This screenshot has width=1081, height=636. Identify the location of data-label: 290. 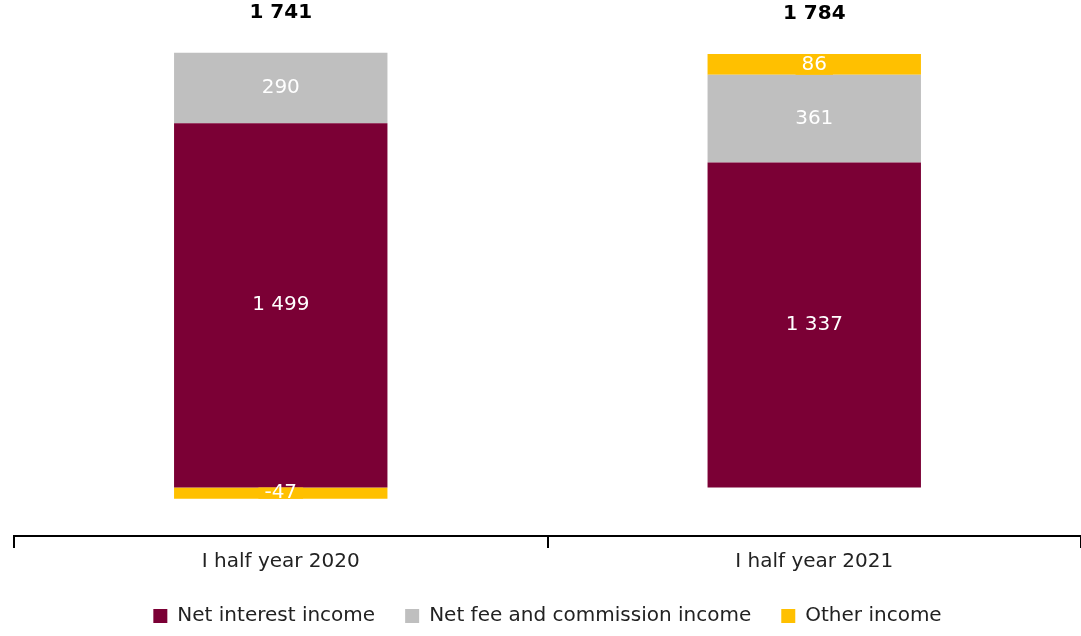
(280, 86).